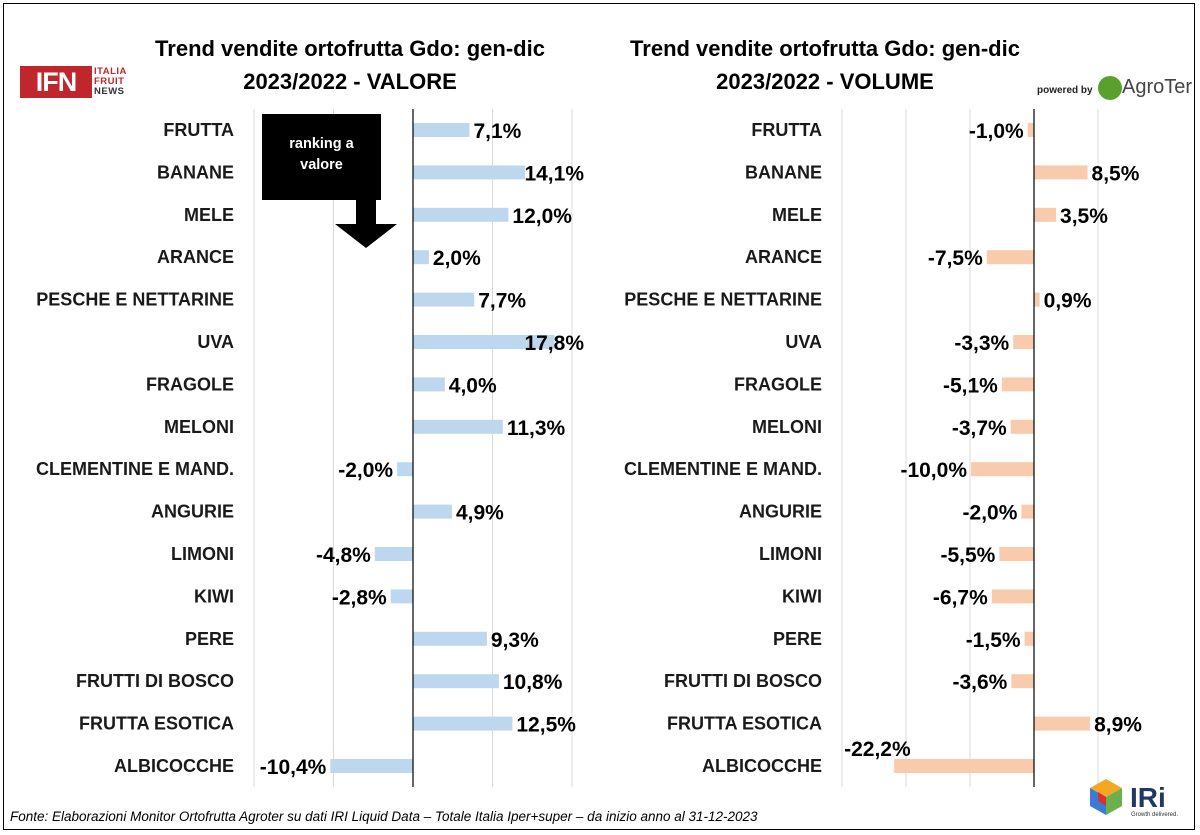 The width and height of the screenshot is (1200, 835). Describe the element at coordinates (202, 554) in the screenshot. I see `valore-category-label: LIMONI` at that location.